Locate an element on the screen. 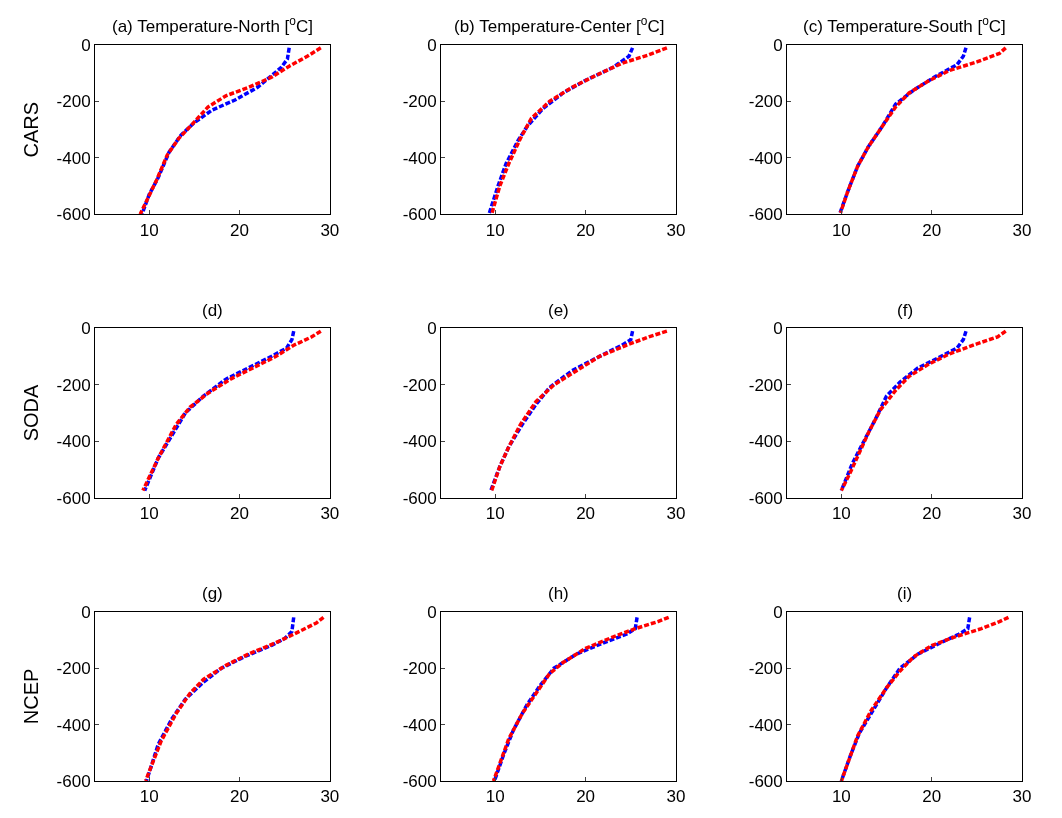  chart-title: (a) Temperature-North [$^{o}$C] is located at coordinates (212, 25).